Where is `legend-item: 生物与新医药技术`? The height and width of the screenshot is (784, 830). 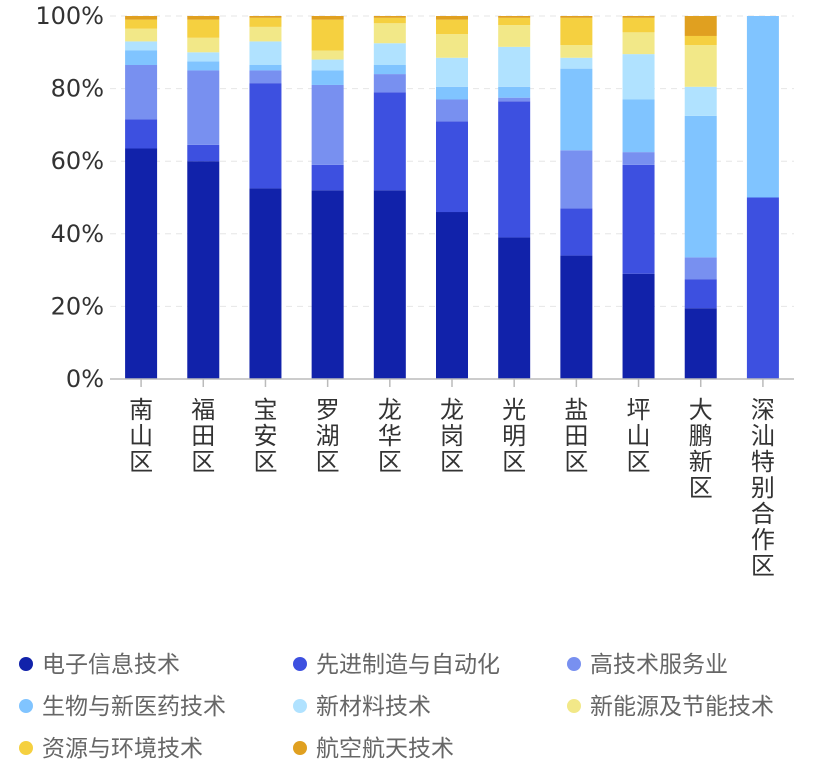 legend-item: 生物与新医药技术 is located at coordinates (122, 707).